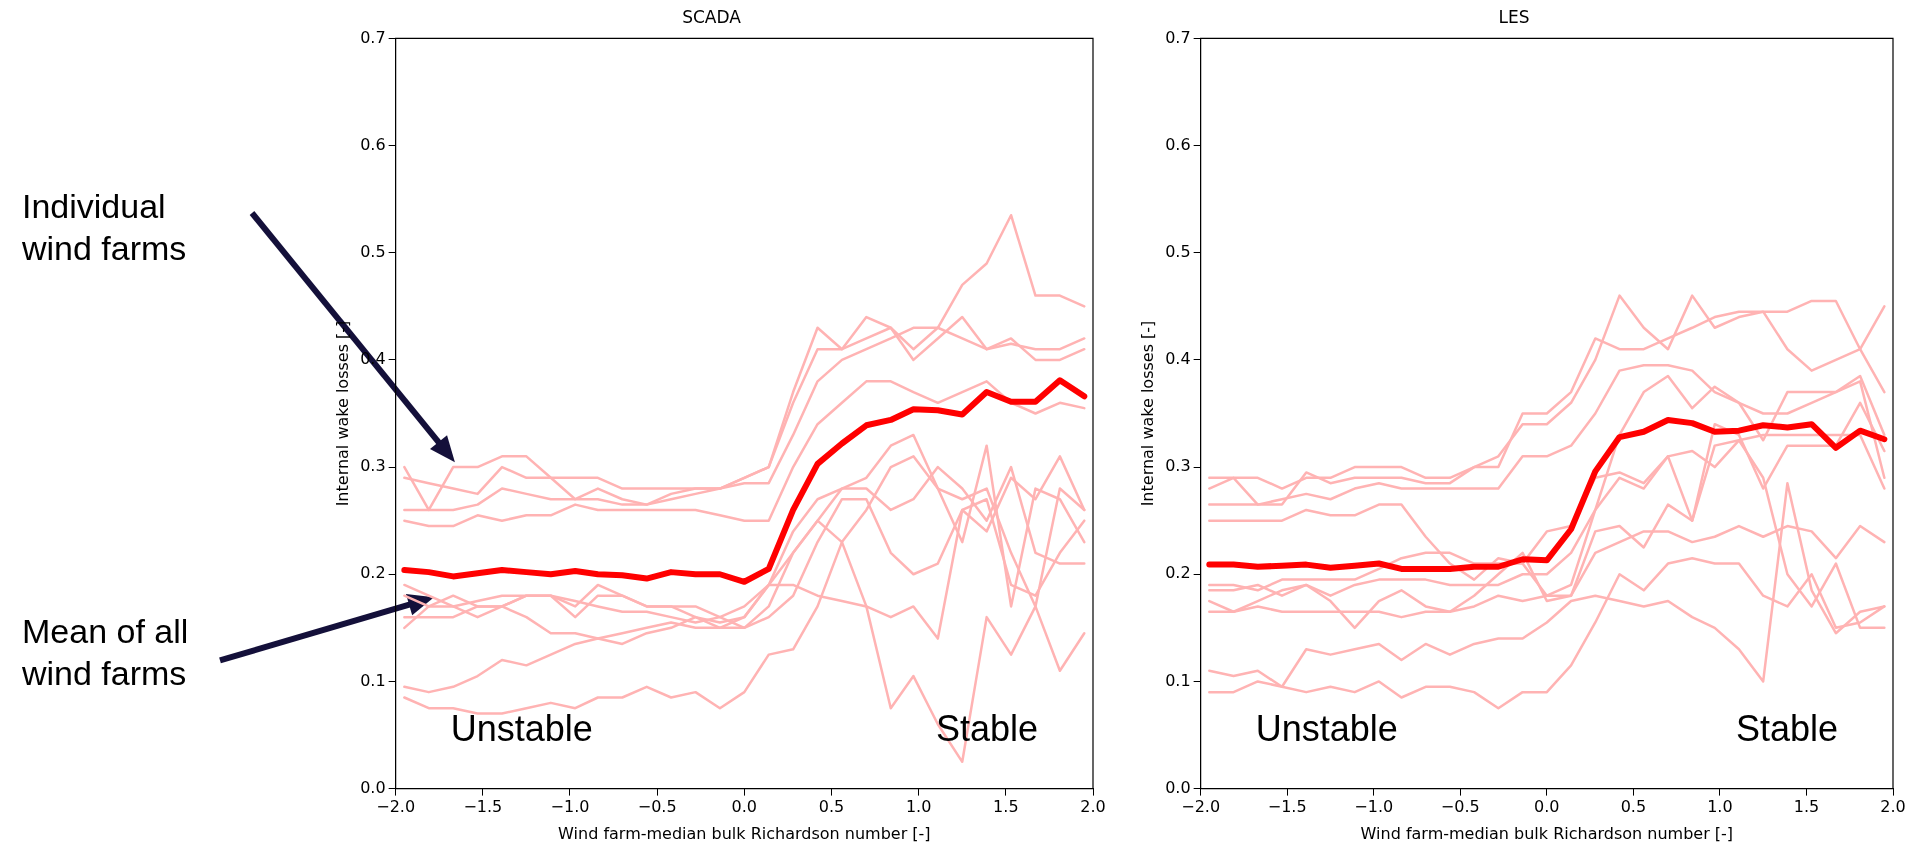 This screenshot has height=858, width=1919. What do you see at coordinates (712, 16) in the screenshot?
I see `chart-title: SCADA` at bounding box center [712, 16].